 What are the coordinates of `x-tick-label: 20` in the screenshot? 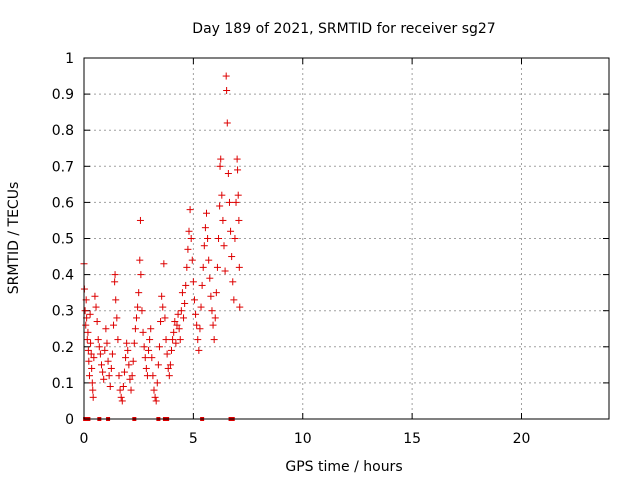 It's located at (522, 439).